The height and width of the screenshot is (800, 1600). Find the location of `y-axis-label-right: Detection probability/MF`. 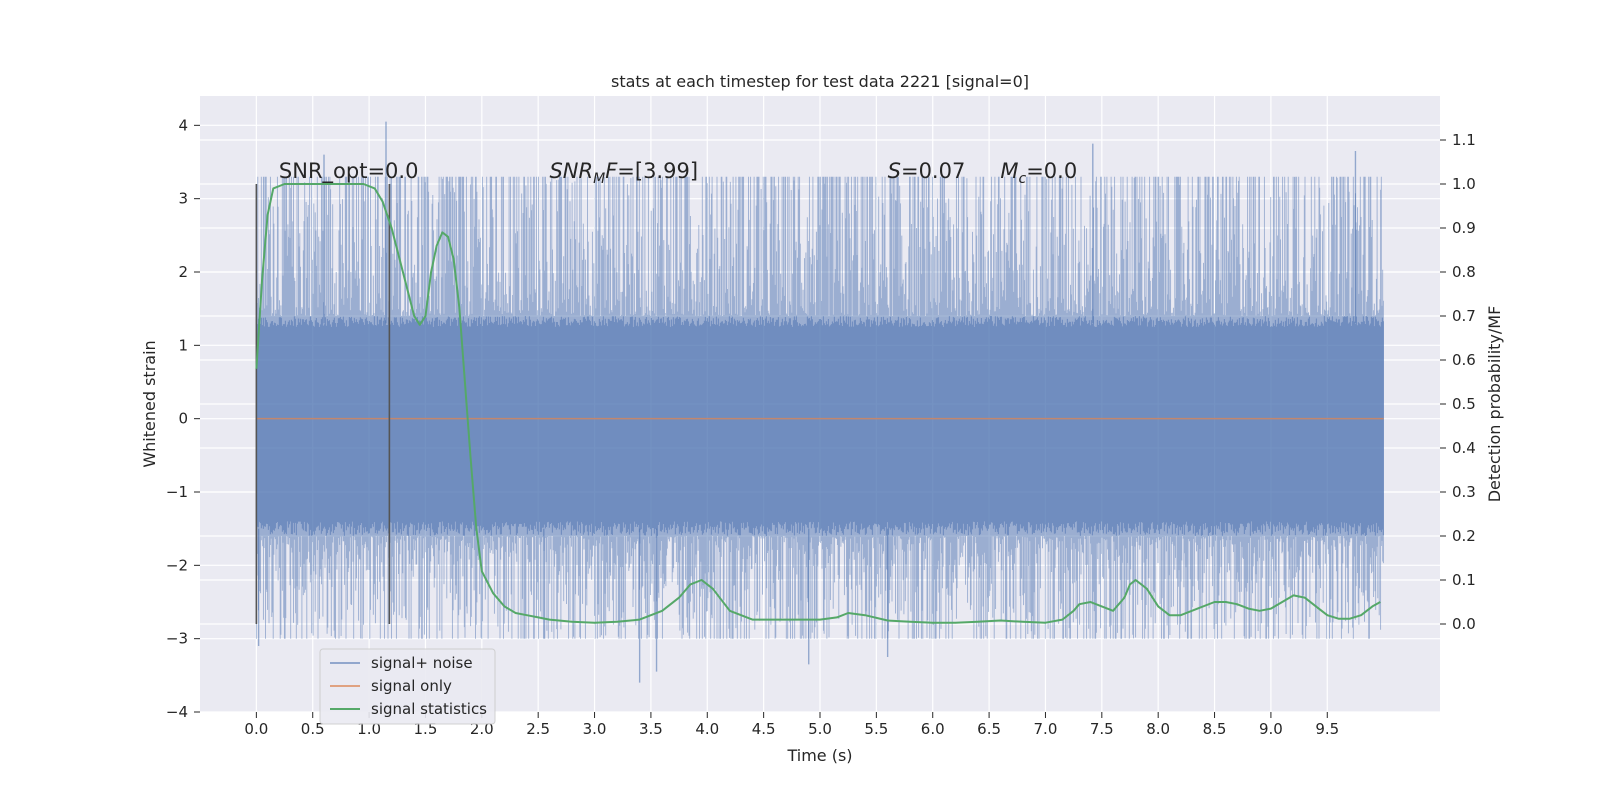

y-axis-label-right: Detection probability/MF is located at coordinates (1494, 404).